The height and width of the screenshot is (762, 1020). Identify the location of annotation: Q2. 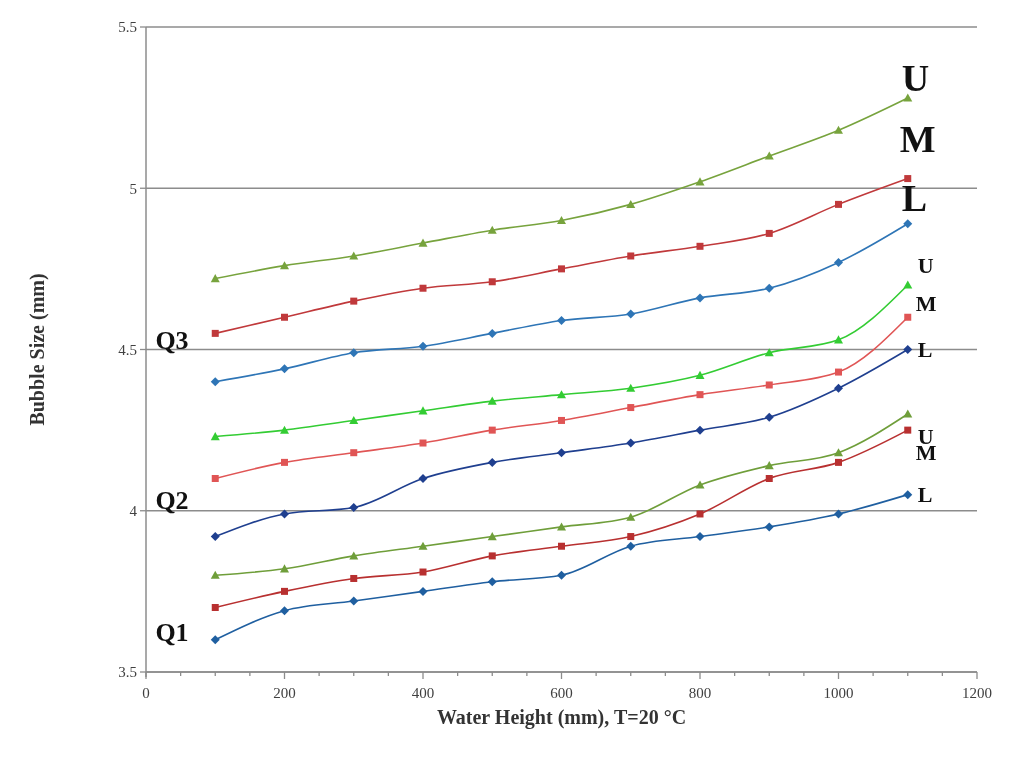
(172, 501).